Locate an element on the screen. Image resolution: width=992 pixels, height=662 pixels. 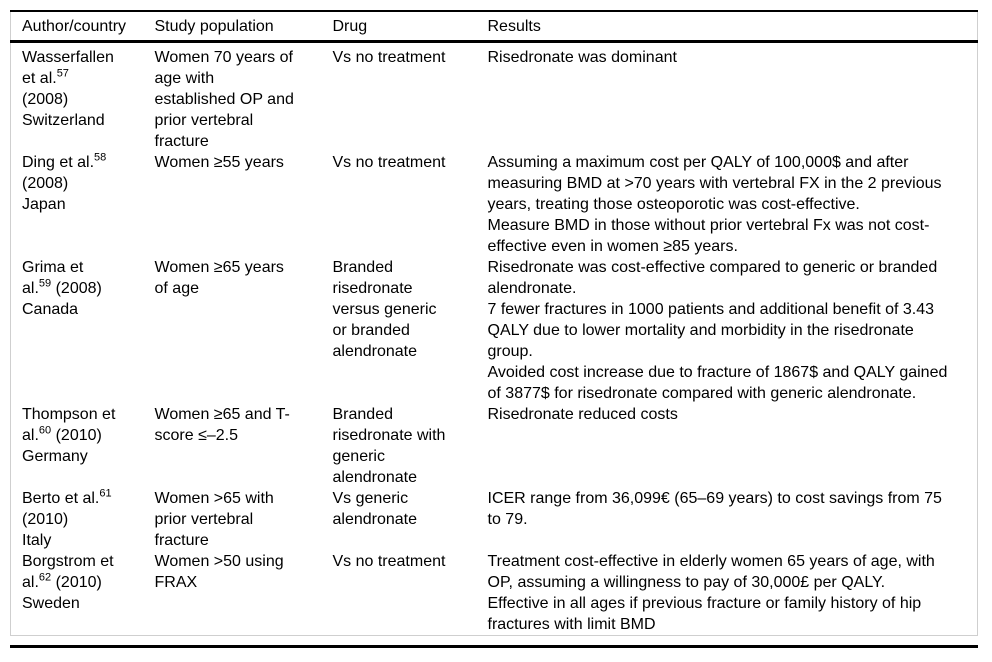
cell-line: Women >65 with is located at coordinates (214, 498).